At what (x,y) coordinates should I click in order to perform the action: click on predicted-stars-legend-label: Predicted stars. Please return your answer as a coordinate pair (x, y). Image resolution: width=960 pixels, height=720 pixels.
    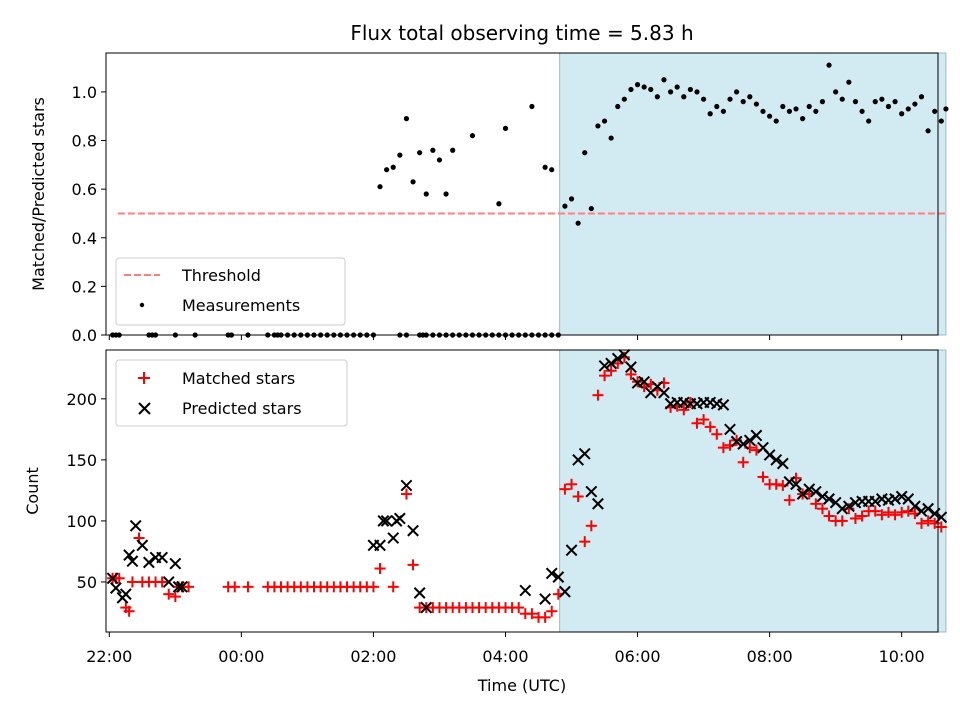
    Looking at the image, I should click on (242, 408).